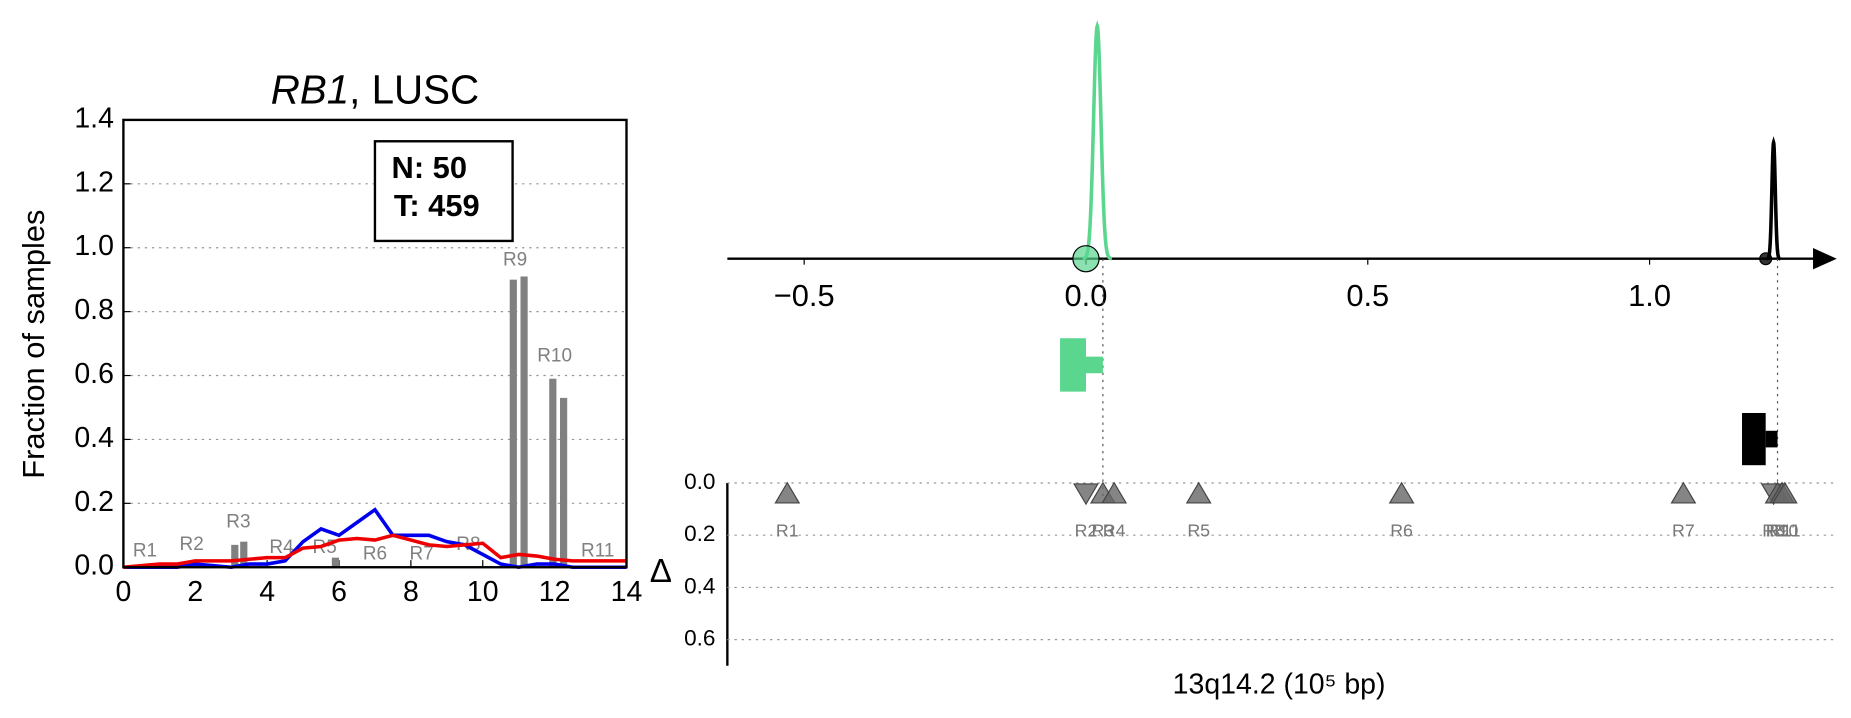 Image resolution: width=1851 pixels, height=718 pixels. What do you see at coordinates (1086, 295) in the screenshot?
I see `x-tick-label: 0.0` at bounding box center [1086, 295].